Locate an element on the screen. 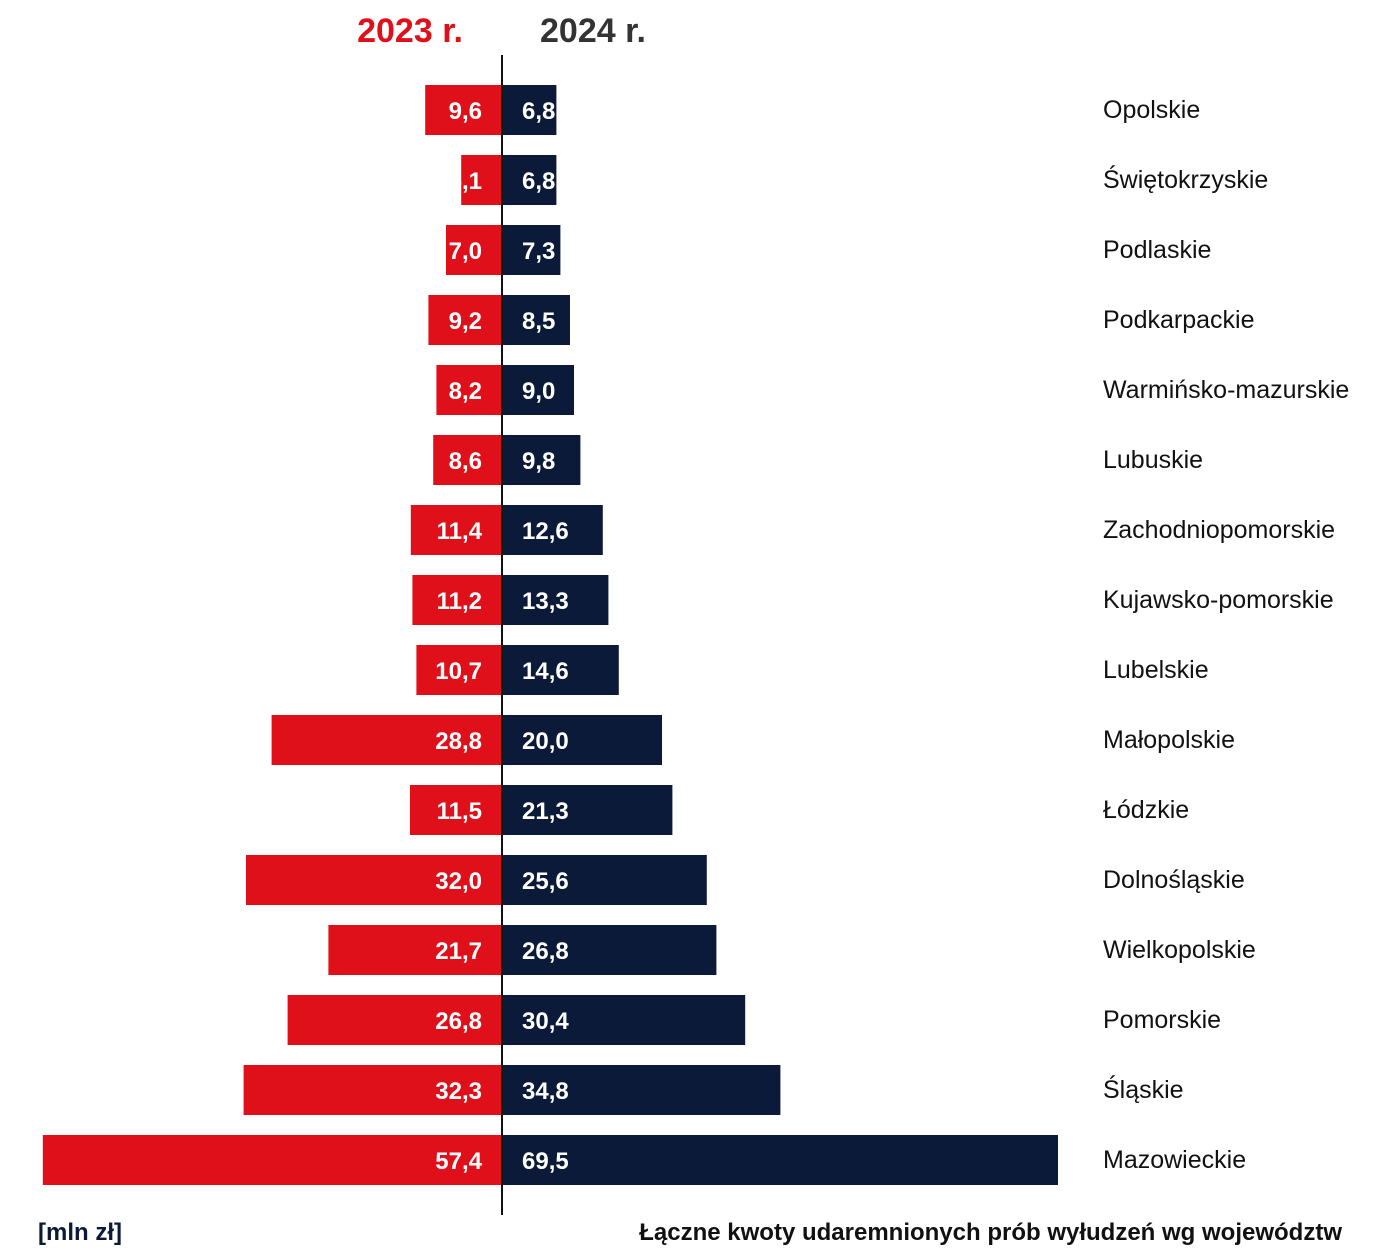  value-label-2024: 69,5 is located at coordinates (545, 1161).